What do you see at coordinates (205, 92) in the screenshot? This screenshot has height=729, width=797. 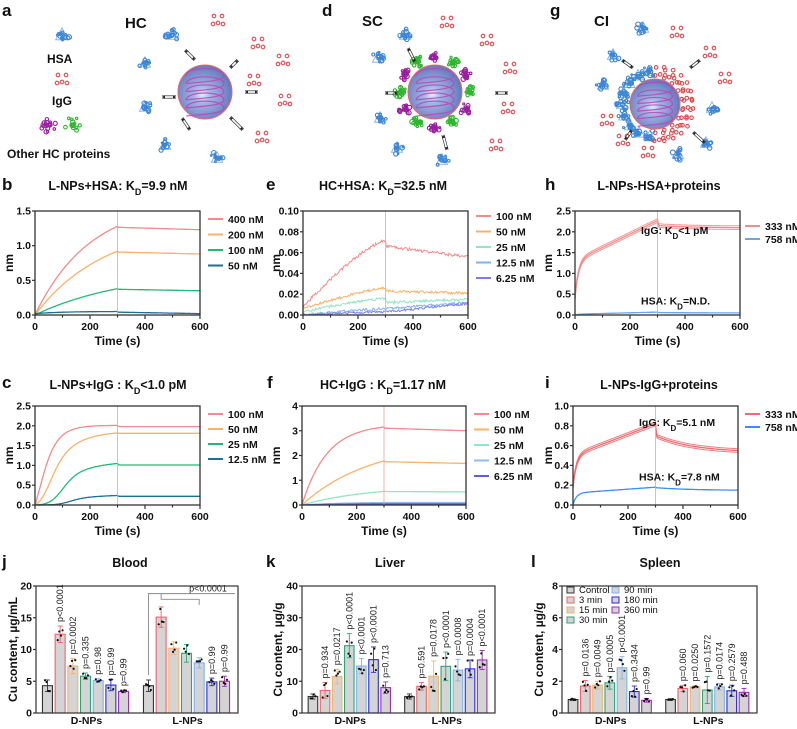 I see `helix-icon` at bounding box center [205, 92].